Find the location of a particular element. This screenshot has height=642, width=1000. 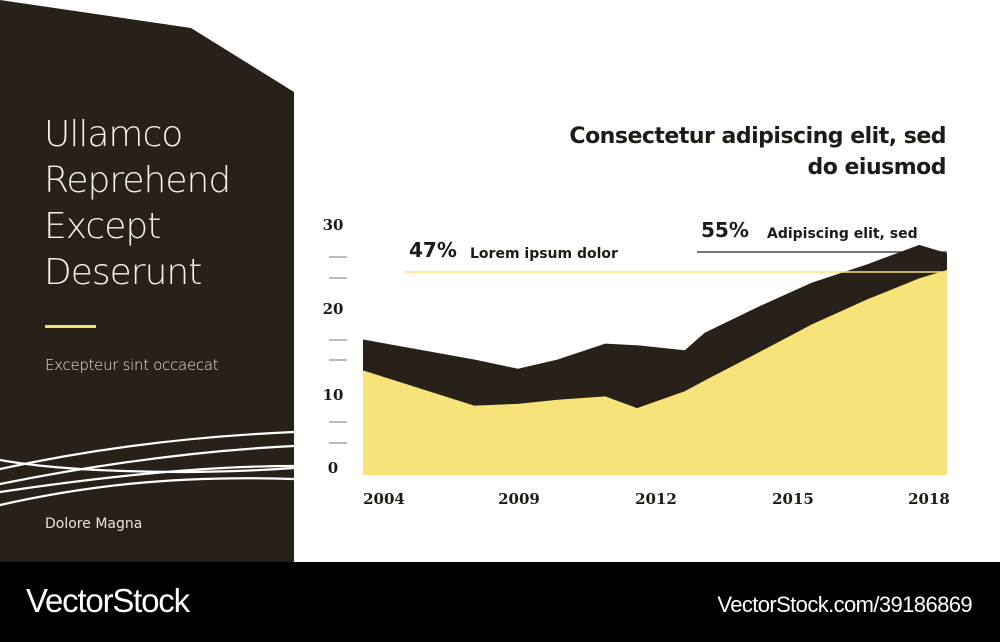

decorative-lines is located at coordinates (148, 468).